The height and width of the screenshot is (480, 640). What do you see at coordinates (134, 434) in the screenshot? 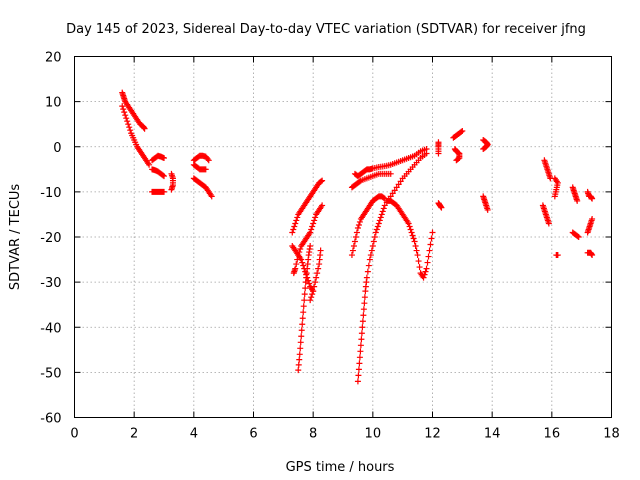
I see `x-tick-label: 2` at bounding box center [134, 434].